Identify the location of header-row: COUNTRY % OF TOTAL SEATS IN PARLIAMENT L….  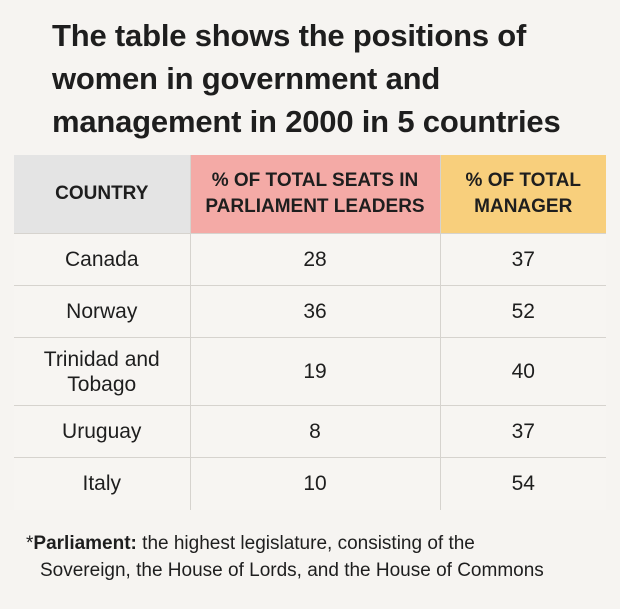
(310, 194).